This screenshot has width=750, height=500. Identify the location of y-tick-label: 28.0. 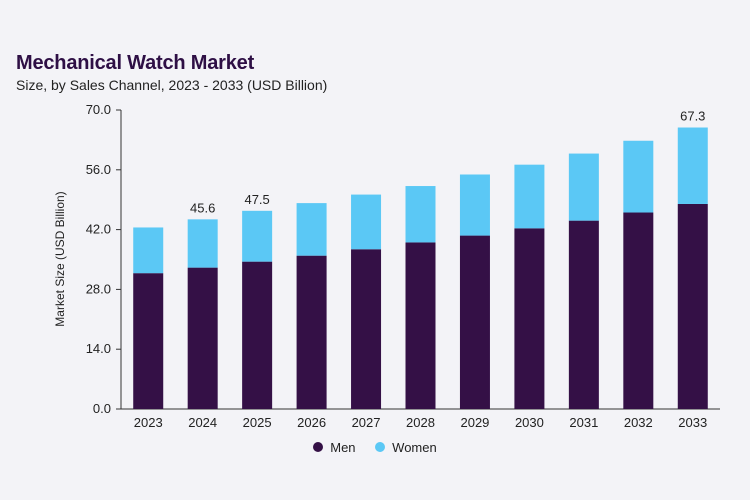
(98, 288).